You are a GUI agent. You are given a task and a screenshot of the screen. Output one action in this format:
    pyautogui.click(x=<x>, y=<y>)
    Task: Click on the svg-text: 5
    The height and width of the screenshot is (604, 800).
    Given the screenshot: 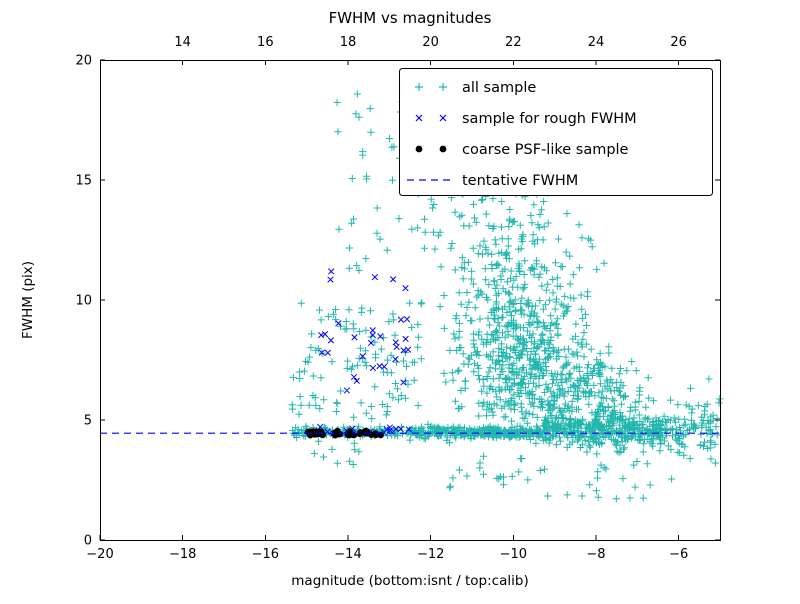 What is the action you would take?
    pyautogui.click(x=88, y=421)
    